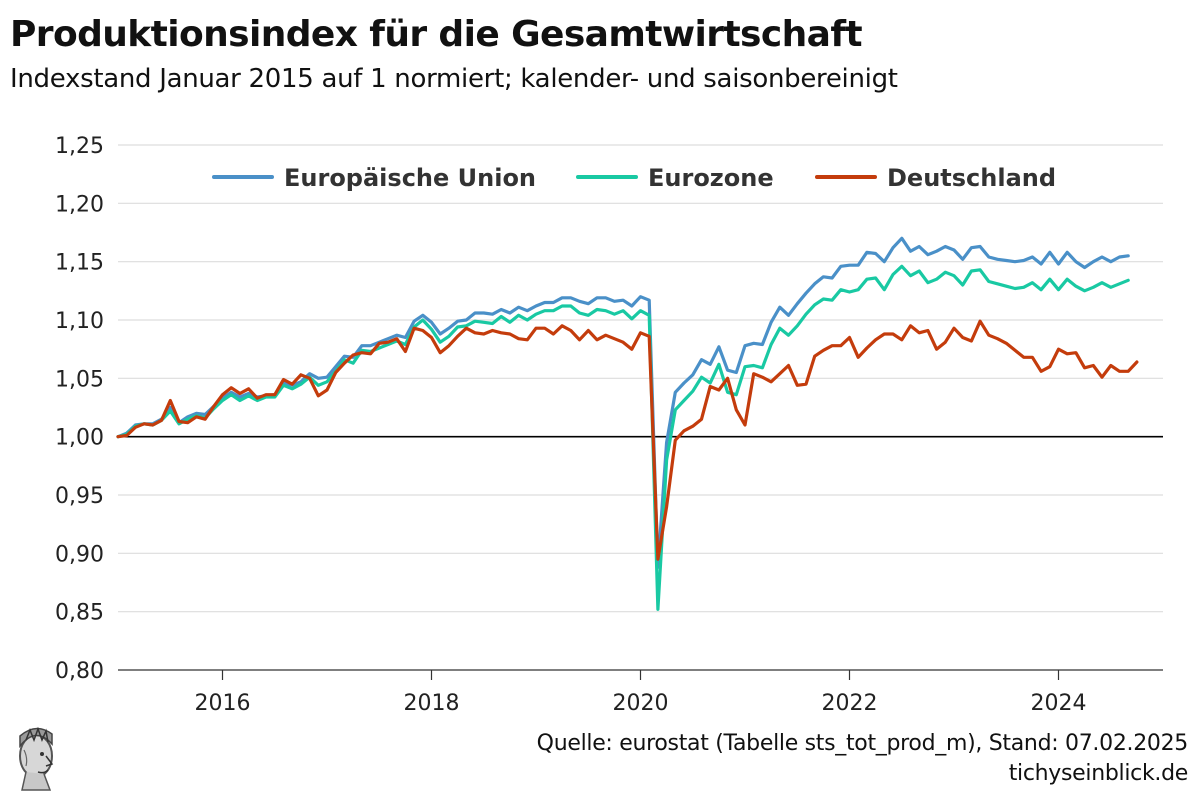 This screenshot has height=800, width=1200. What do you see at coordinates (79, 146) in the screenshot?
I see `y-tick-label: 1,25` at bounding box center [79, 146].